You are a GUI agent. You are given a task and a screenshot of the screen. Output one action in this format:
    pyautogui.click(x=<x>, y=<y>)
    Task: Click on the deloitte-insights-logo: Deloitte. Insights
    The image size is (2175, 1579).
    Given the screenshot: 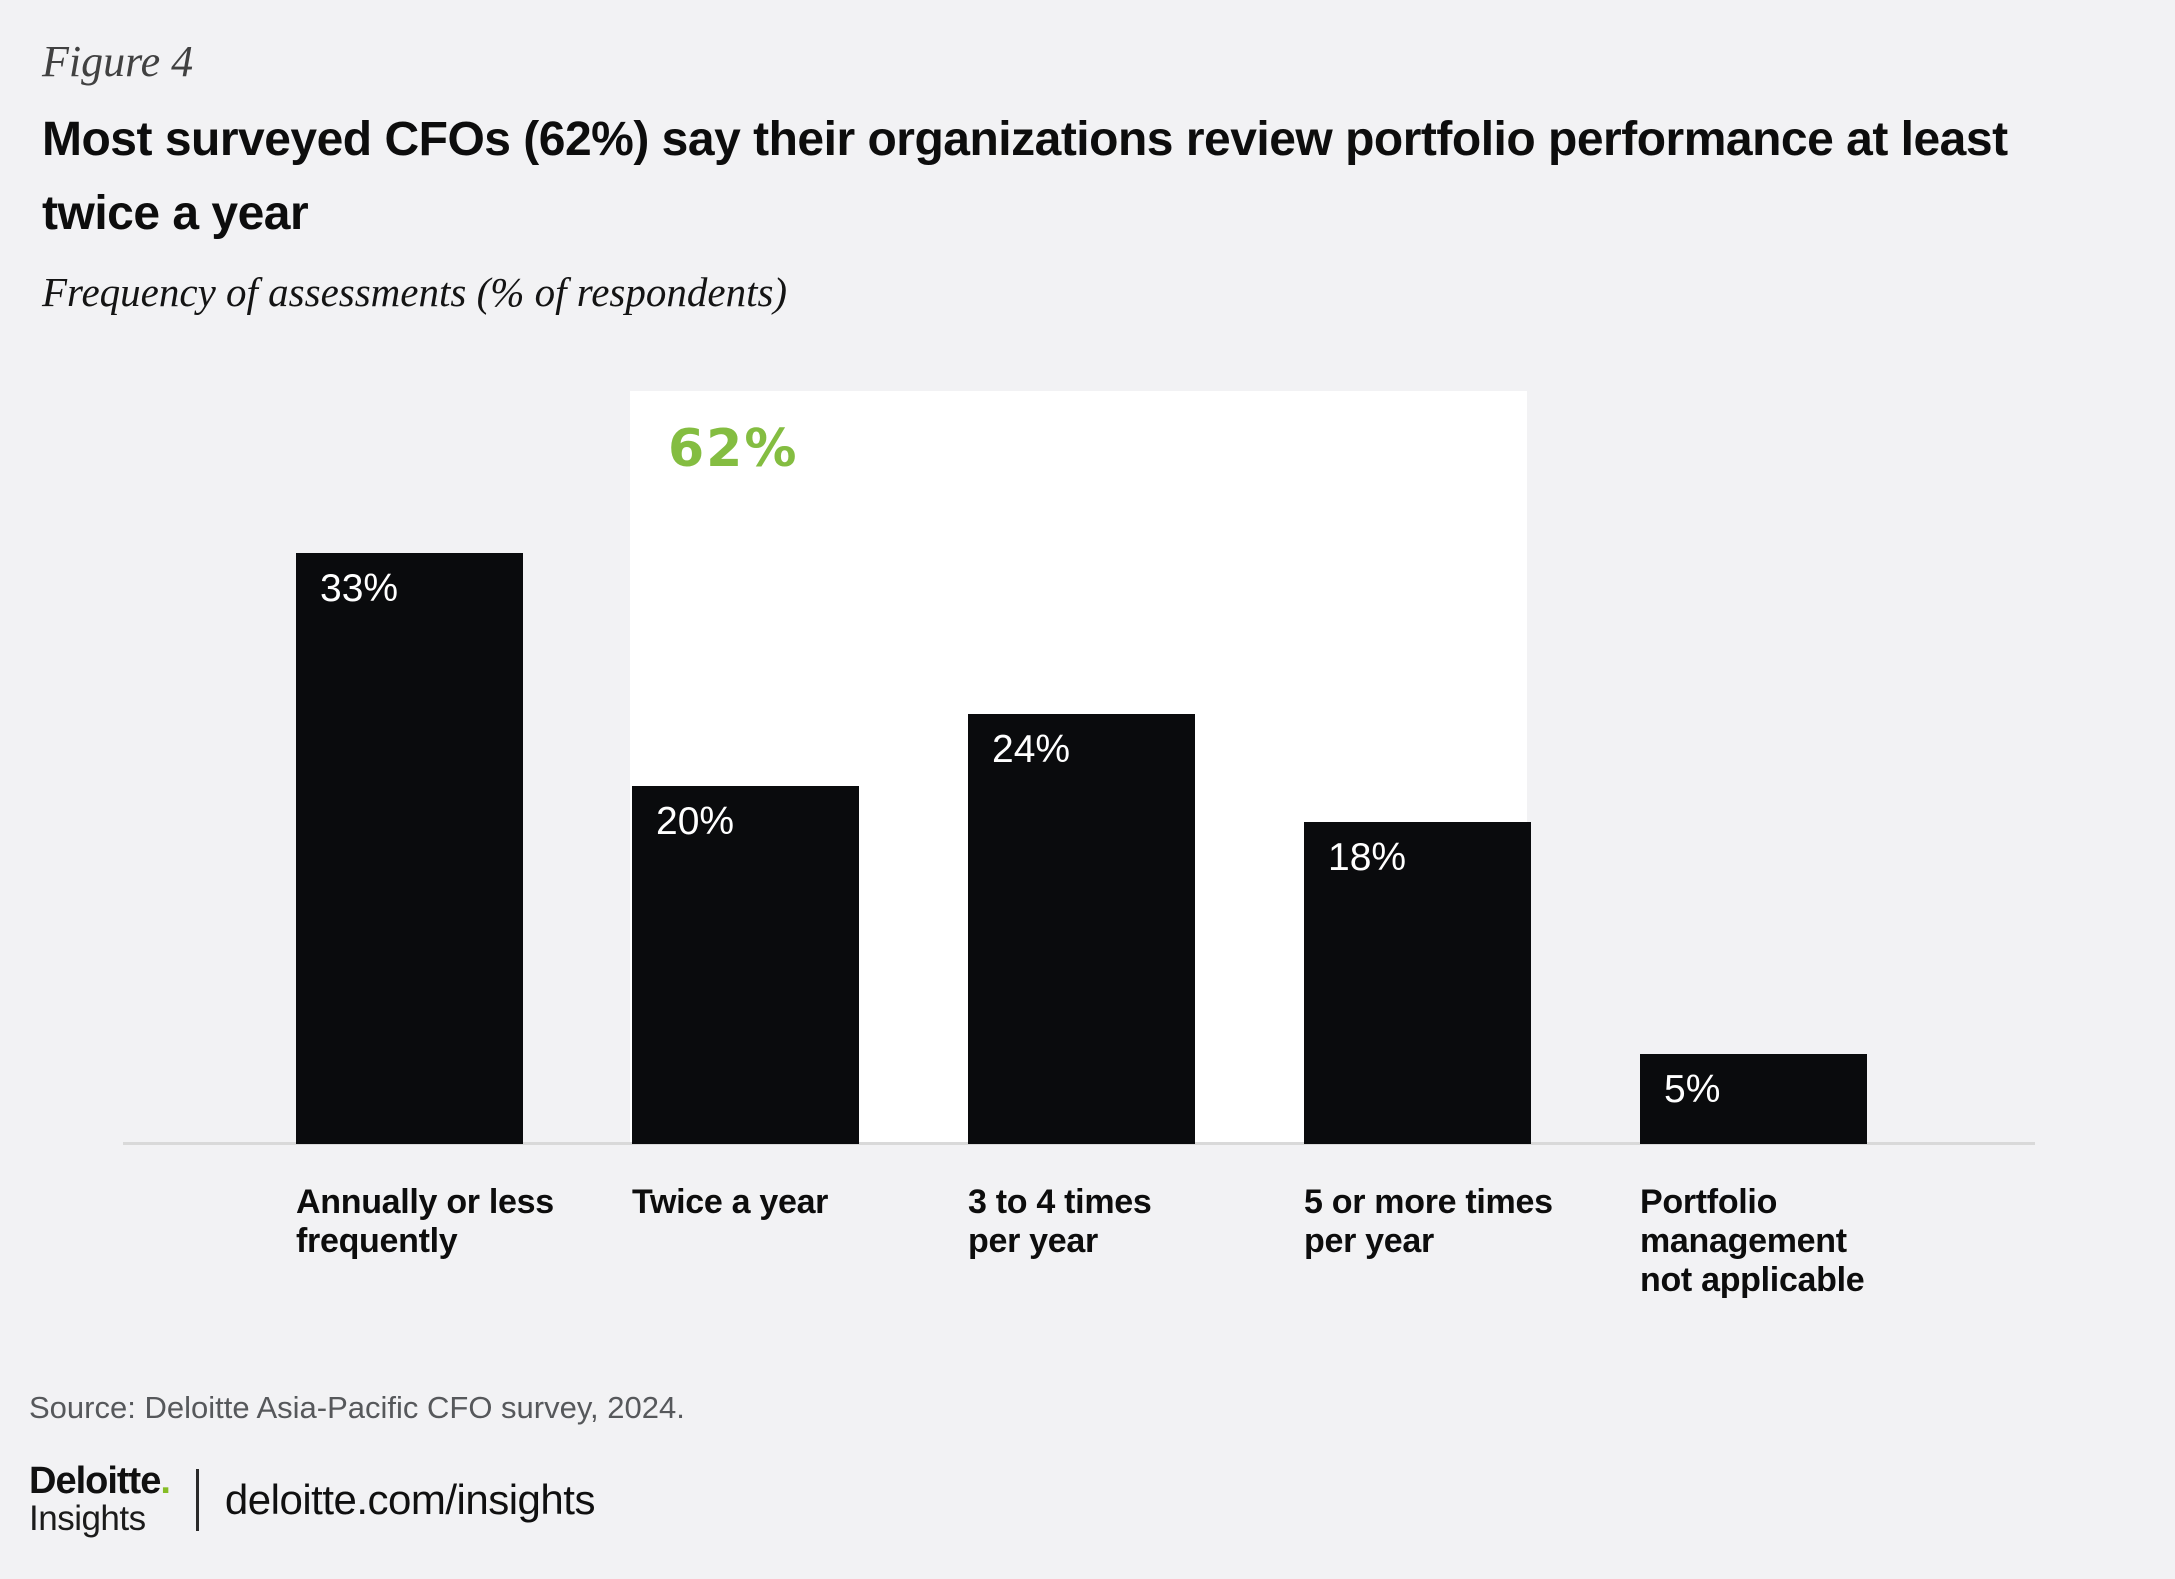 What is the action you would take?
    pyautogui.click(x=100, y=1499)
    